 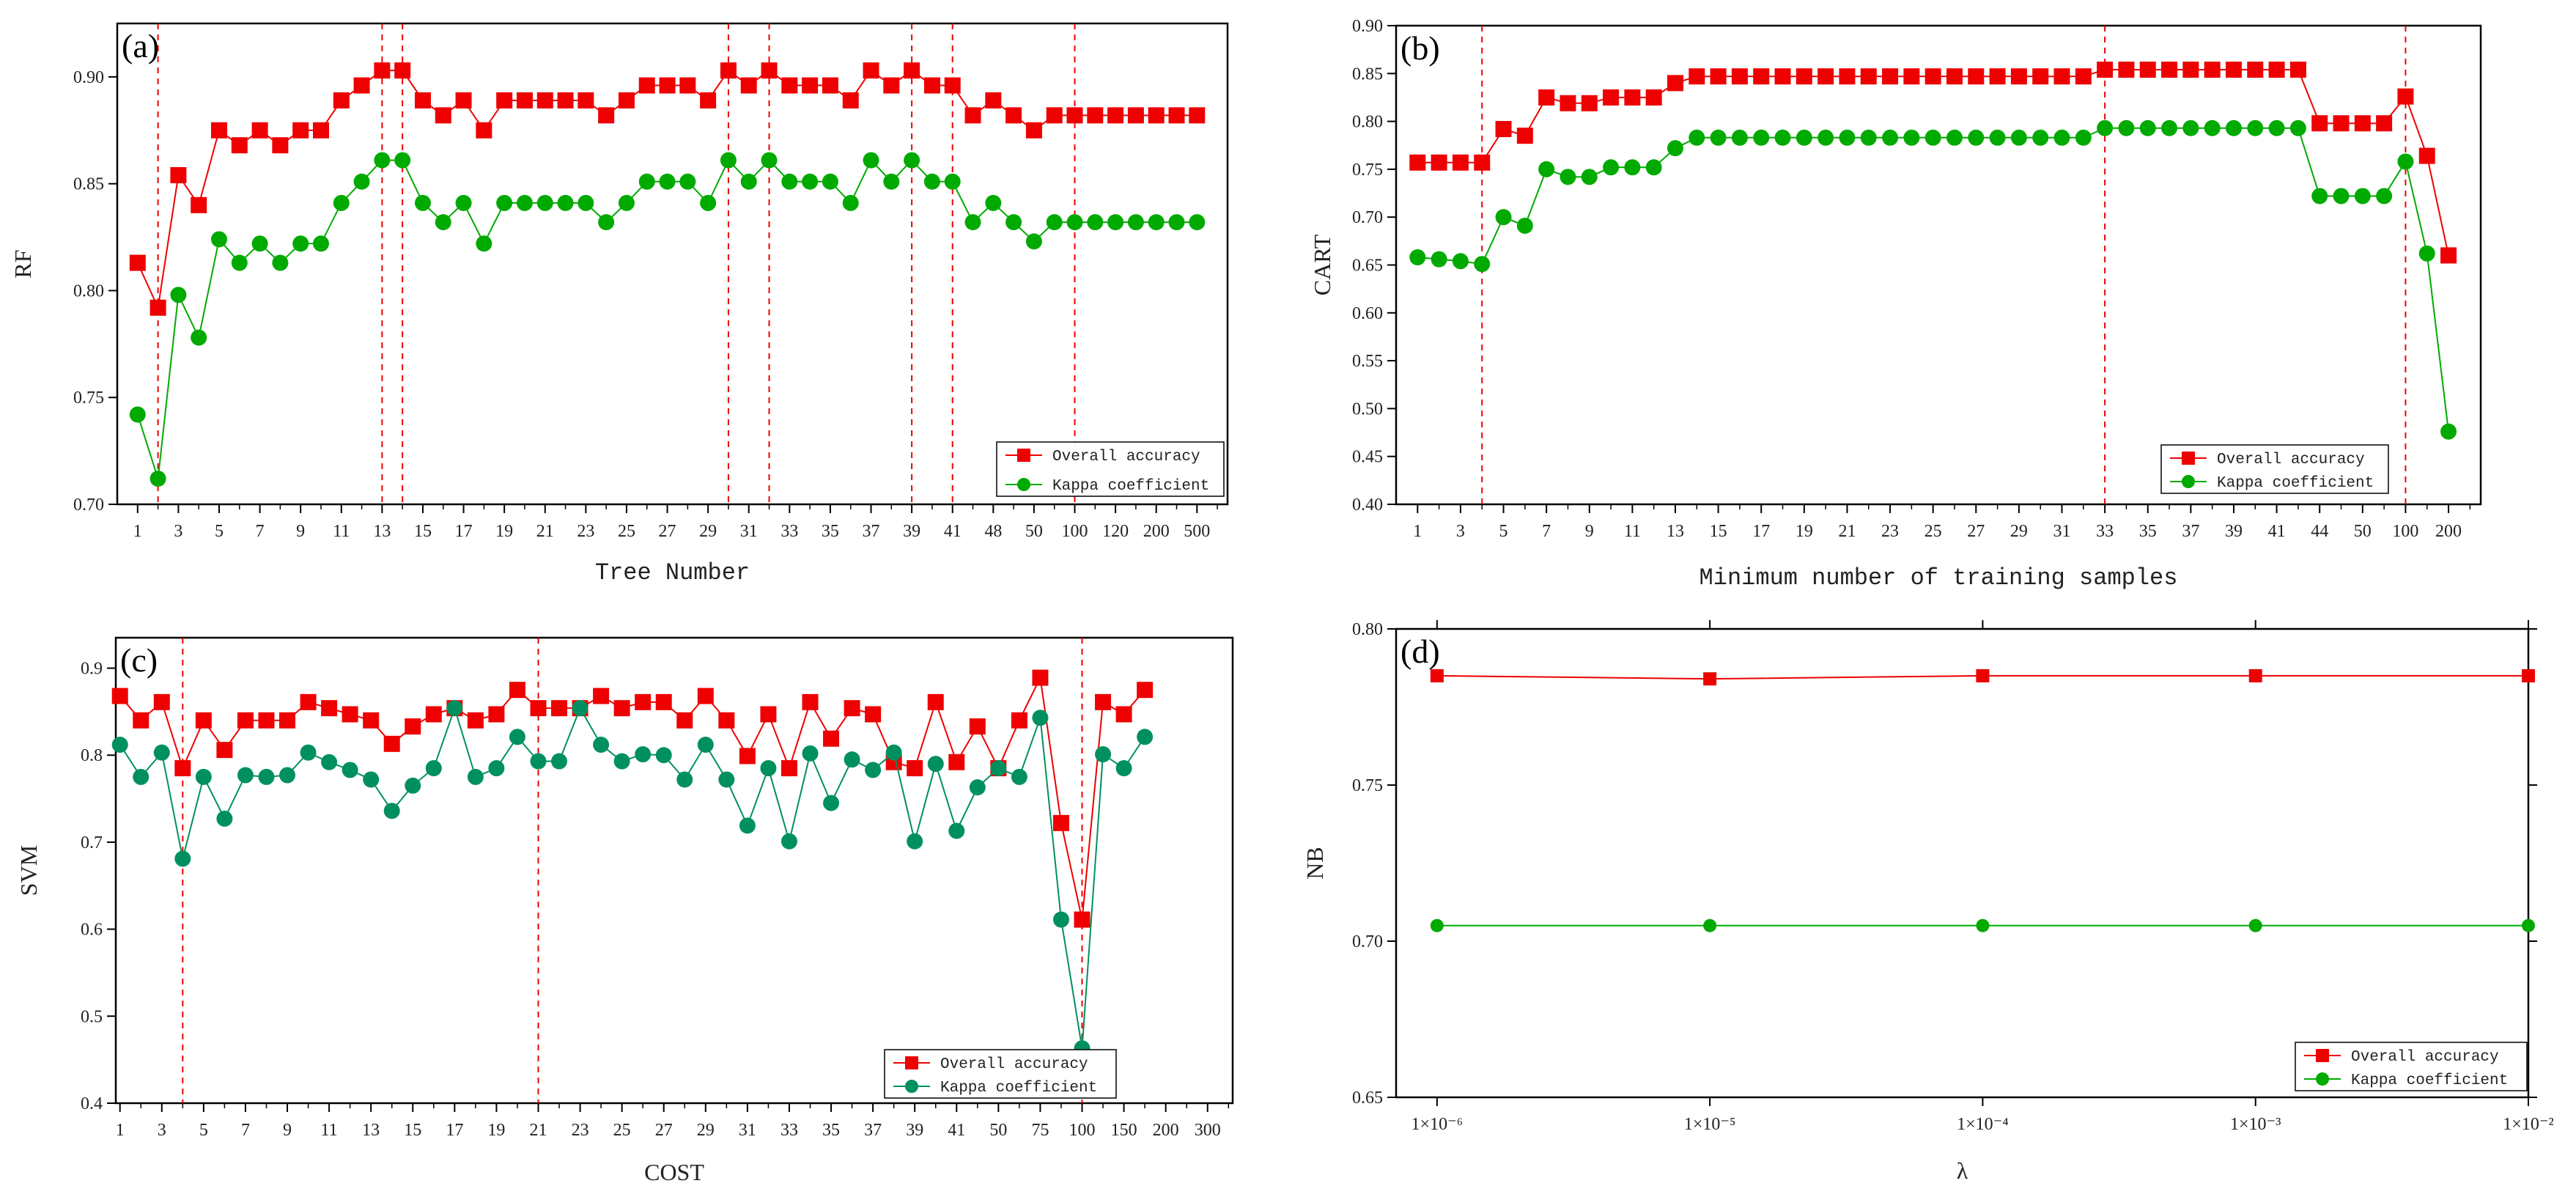 What do you see at coordinates (28, 871) in the screenshot?
I see `y-axis-title: SVM` at bounding box center [28, 871].